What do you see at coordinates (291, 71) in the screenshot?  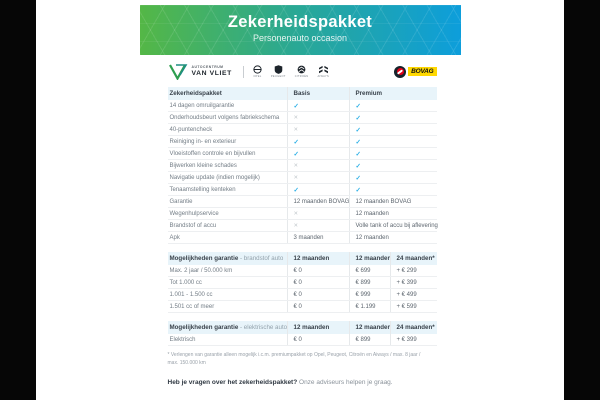 I see `brand-logos: Opel Peugeot` at bounding box center [291, 71].